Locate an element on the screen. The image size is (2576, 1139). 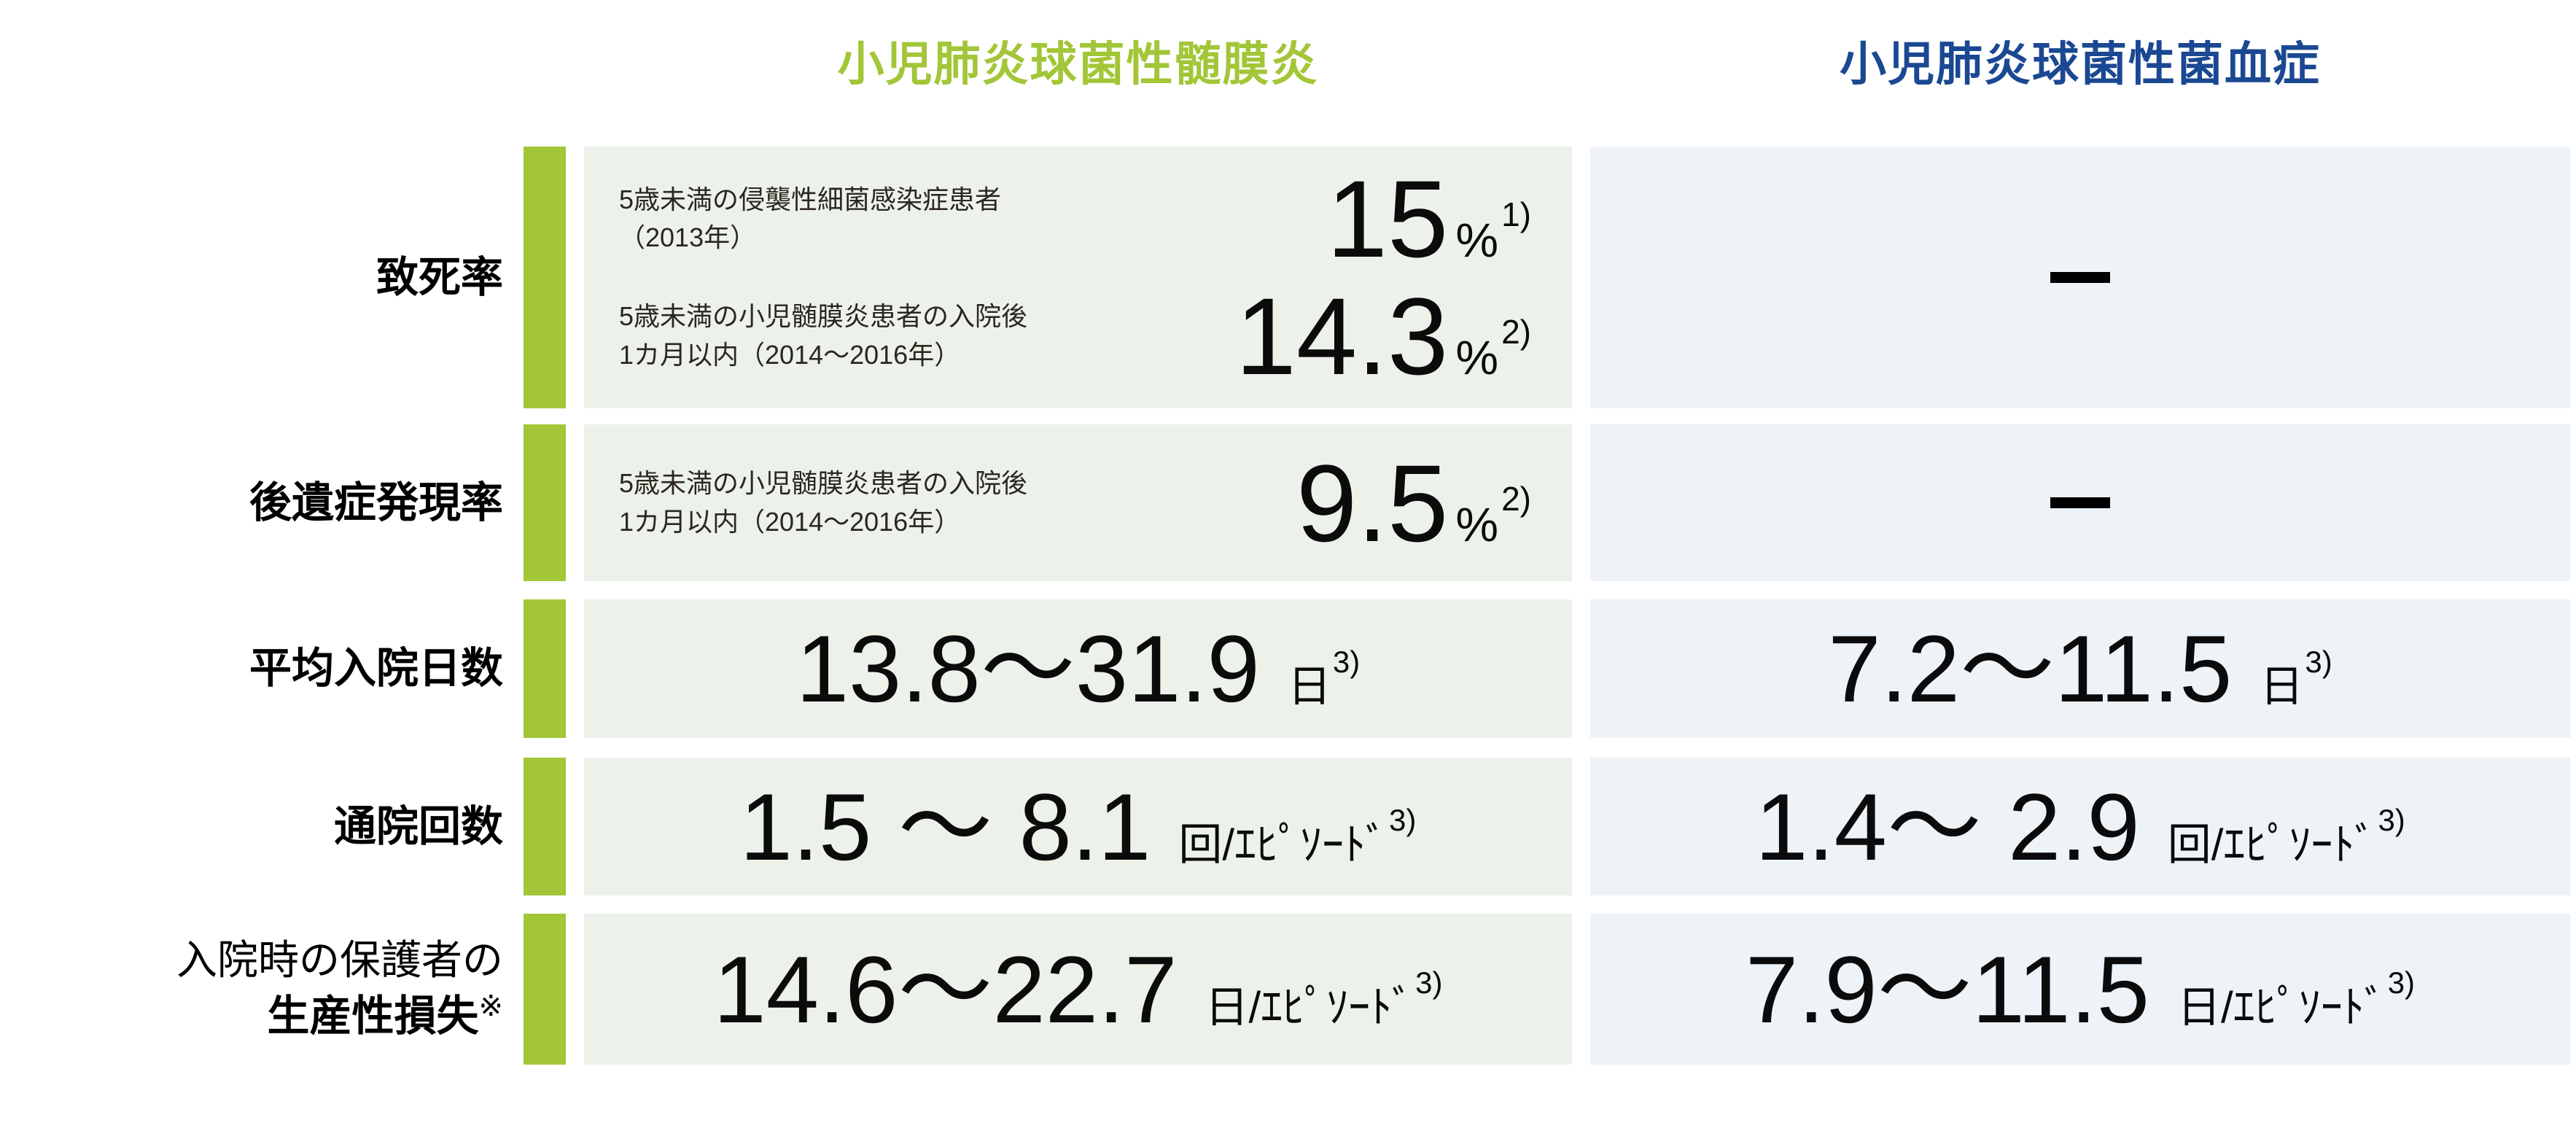
fatality-entry-1: 5歳未満の侵襲性細菌感染症患者 （2013年） 15 % 1) is located at coordinates (1078, 219).